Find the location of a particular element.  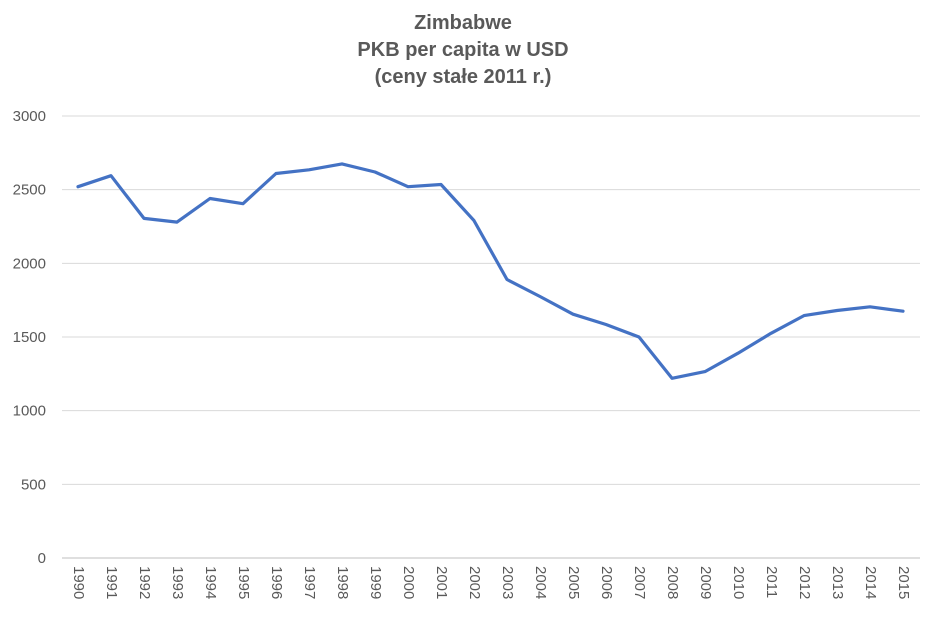

data-point-1992 is located at coordinates (144, 218).